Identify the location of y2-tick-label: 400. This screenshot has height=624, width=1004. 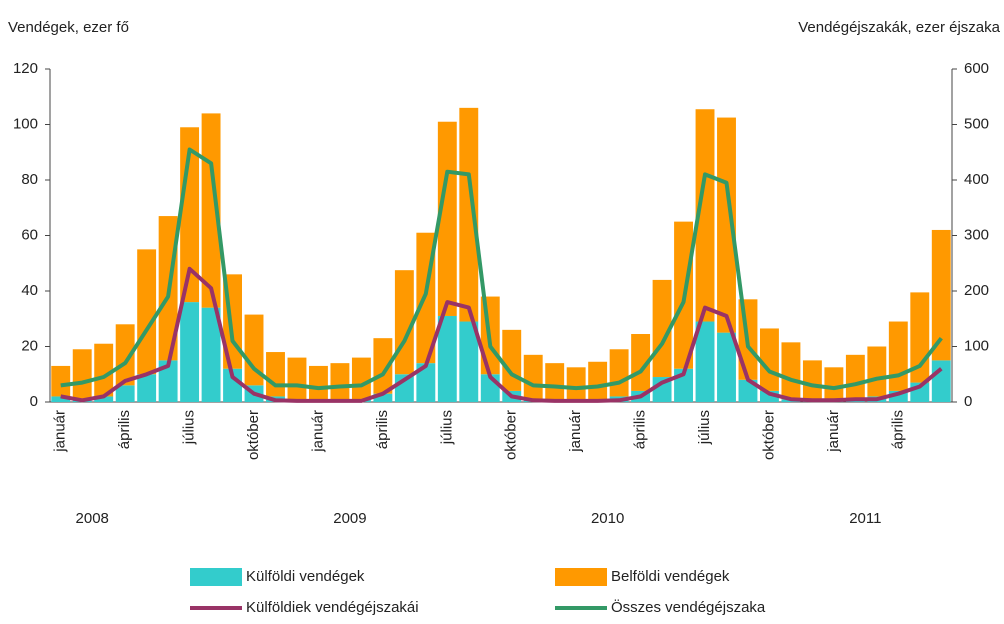
(976, 179).